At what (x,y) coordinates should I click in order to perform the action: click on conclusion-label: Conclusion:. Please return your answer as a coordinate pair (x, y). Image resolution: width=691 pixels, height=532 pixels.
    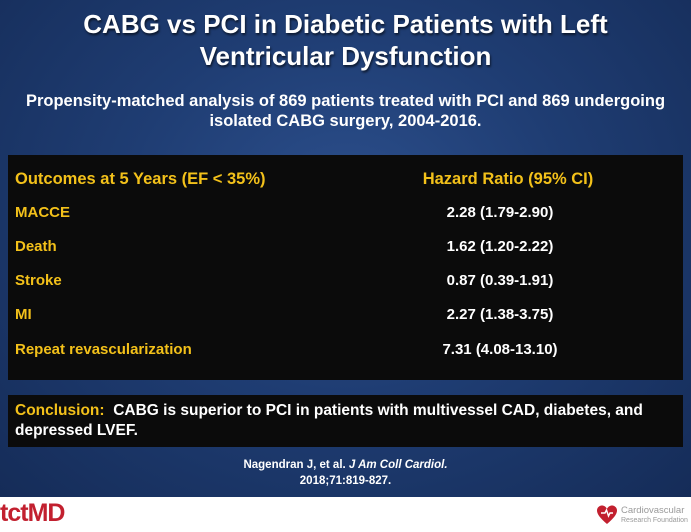
    Looking at the image, I should click on (60, 410).